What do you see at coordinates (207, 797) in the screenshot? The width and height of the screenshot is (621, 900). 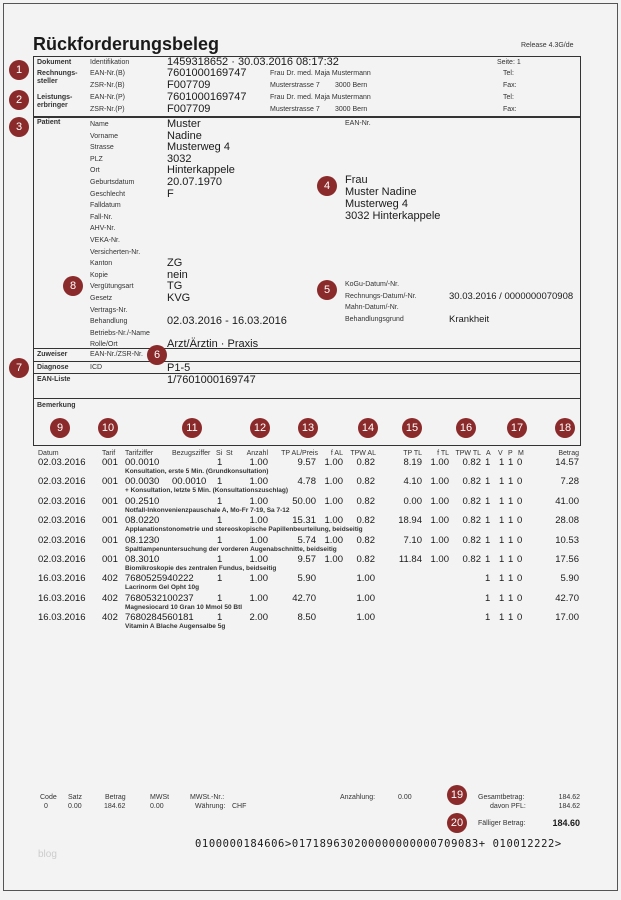 I see `footer-mwst-nr: MWSt.-Nr.:` at bounding box center [207, 797].